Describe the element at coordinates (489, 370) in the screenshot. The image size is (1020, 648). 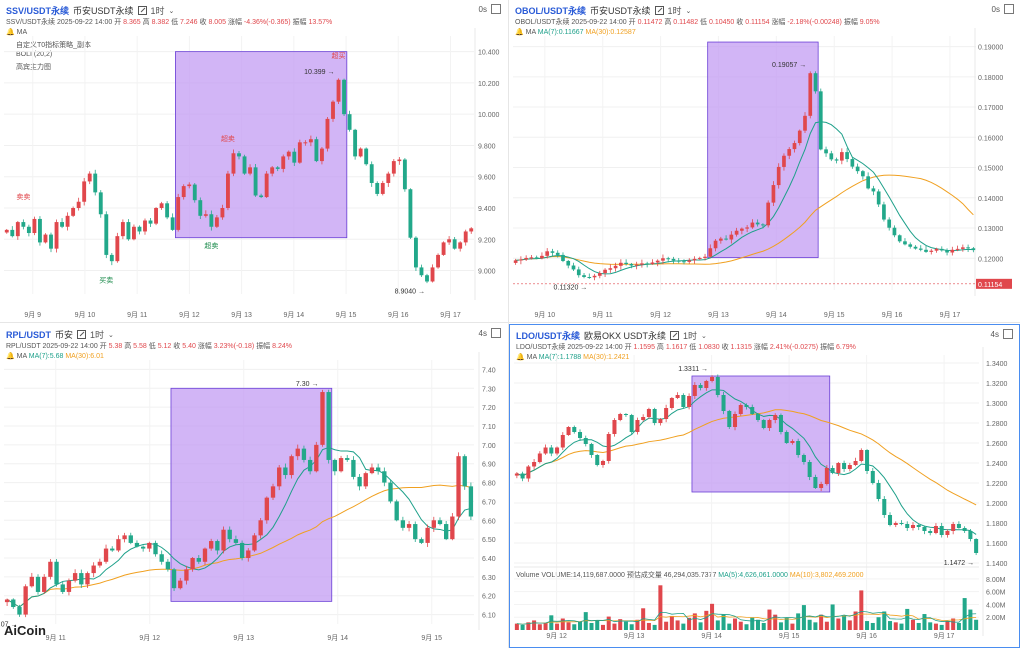
I see `y-tick-label: 7.40` at that location.